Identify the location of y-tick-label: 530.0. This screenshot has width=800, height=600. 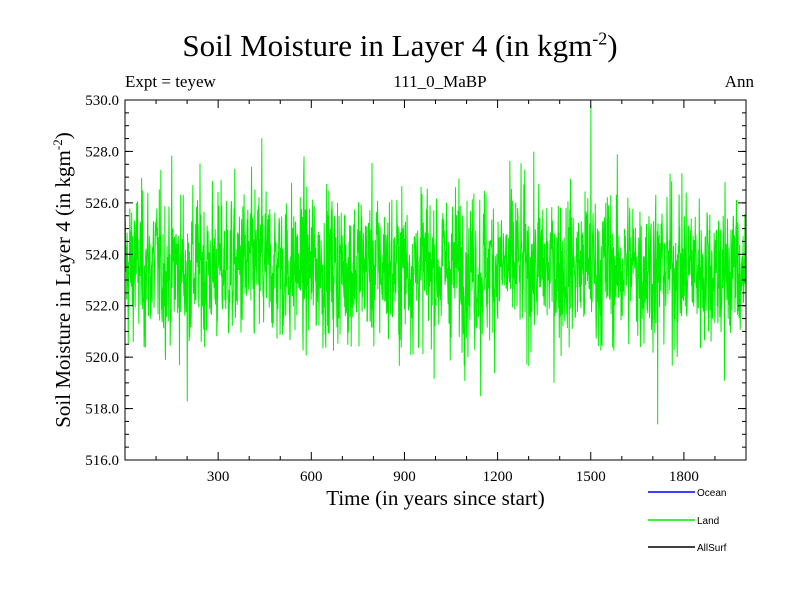
(102, 101).